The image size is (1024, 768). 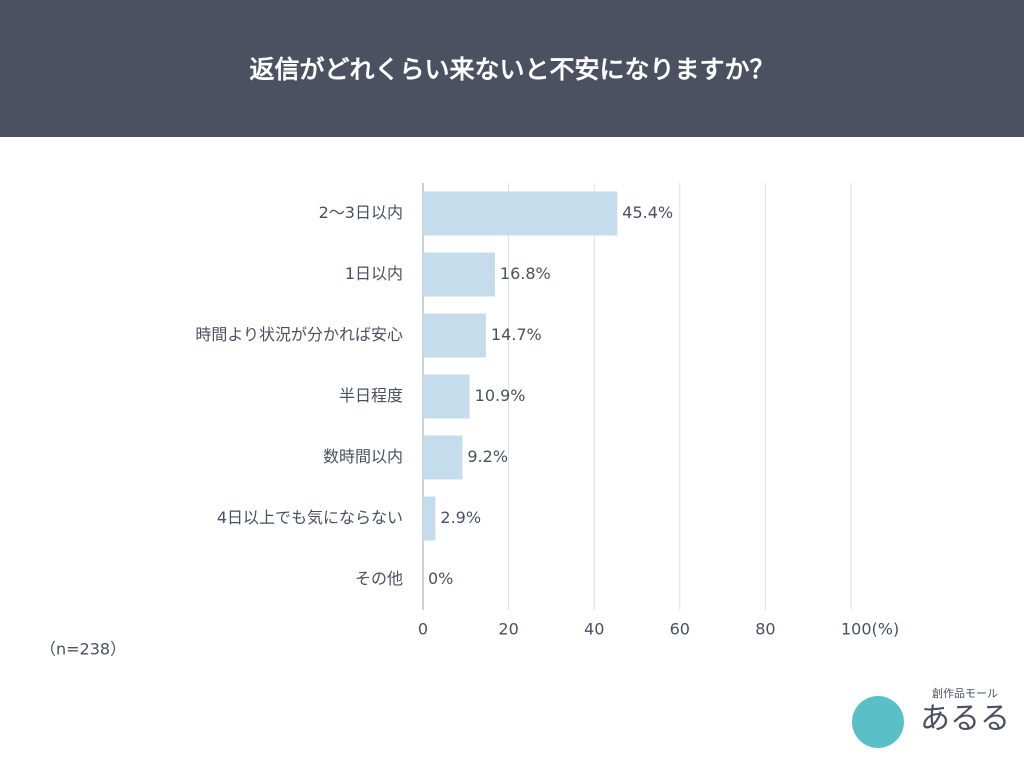 What do you see at coordinates (299, 334) in the screenshot?
I see `y-tick-label: 時間より状況が分かれば安心` at bounding box center [299, 334].